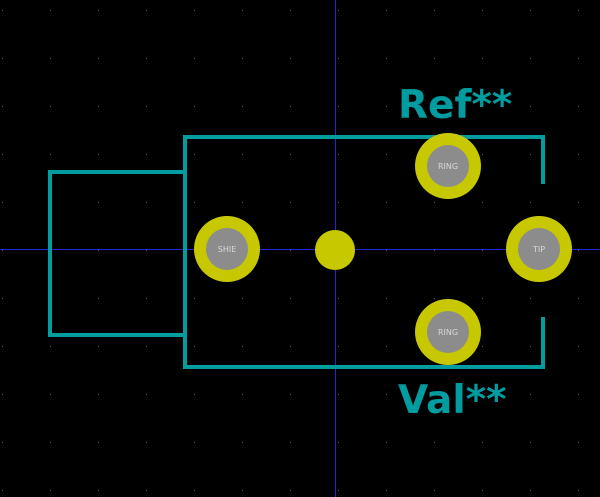 The height and width of the screenshot is (497, 600). What do you see at coordinates (117, 253) in the screenshot?
I see `plug-outline` at bounding box center [117, 253].